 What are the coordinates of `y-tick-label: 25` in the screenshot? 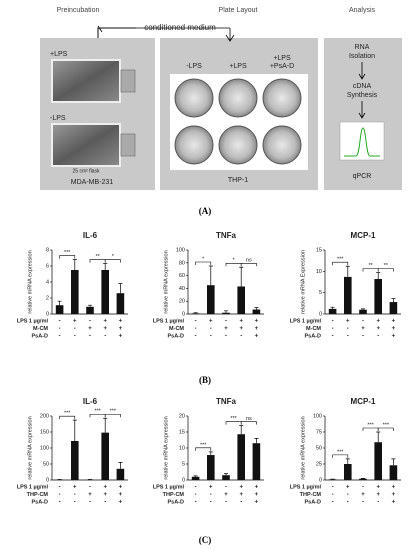 It's located at (319, 464).